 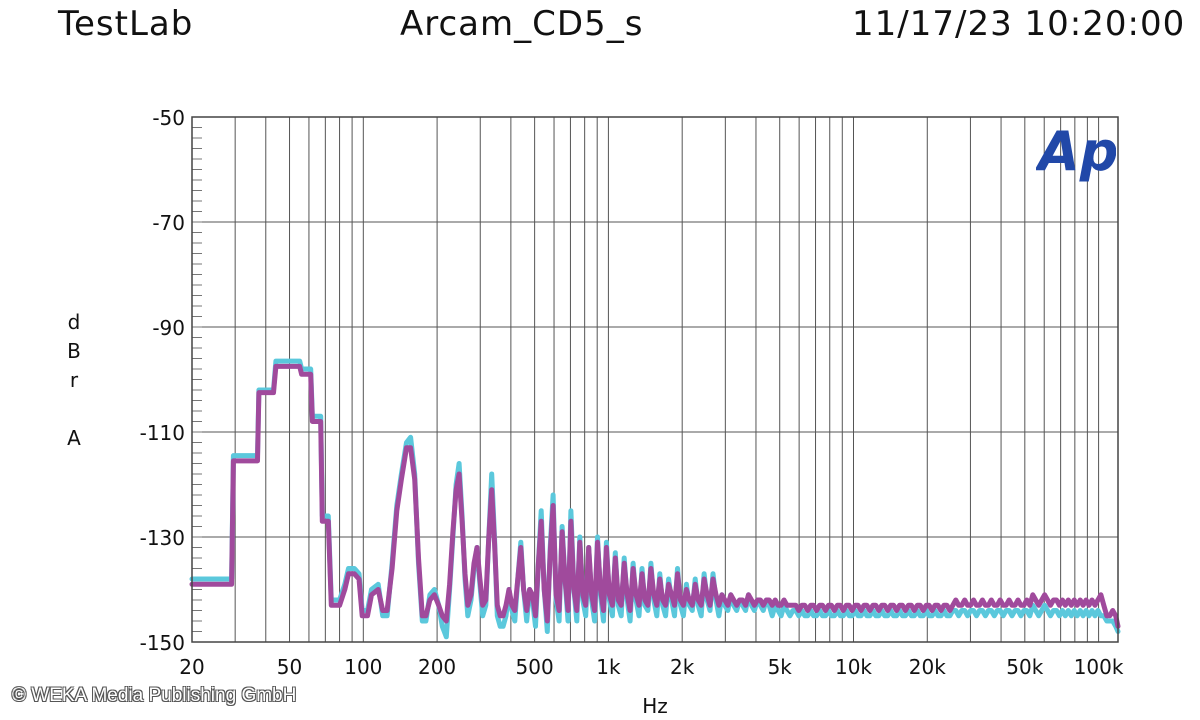 I want to click on x-tick-label: 20k, so click(x=927, y=667).